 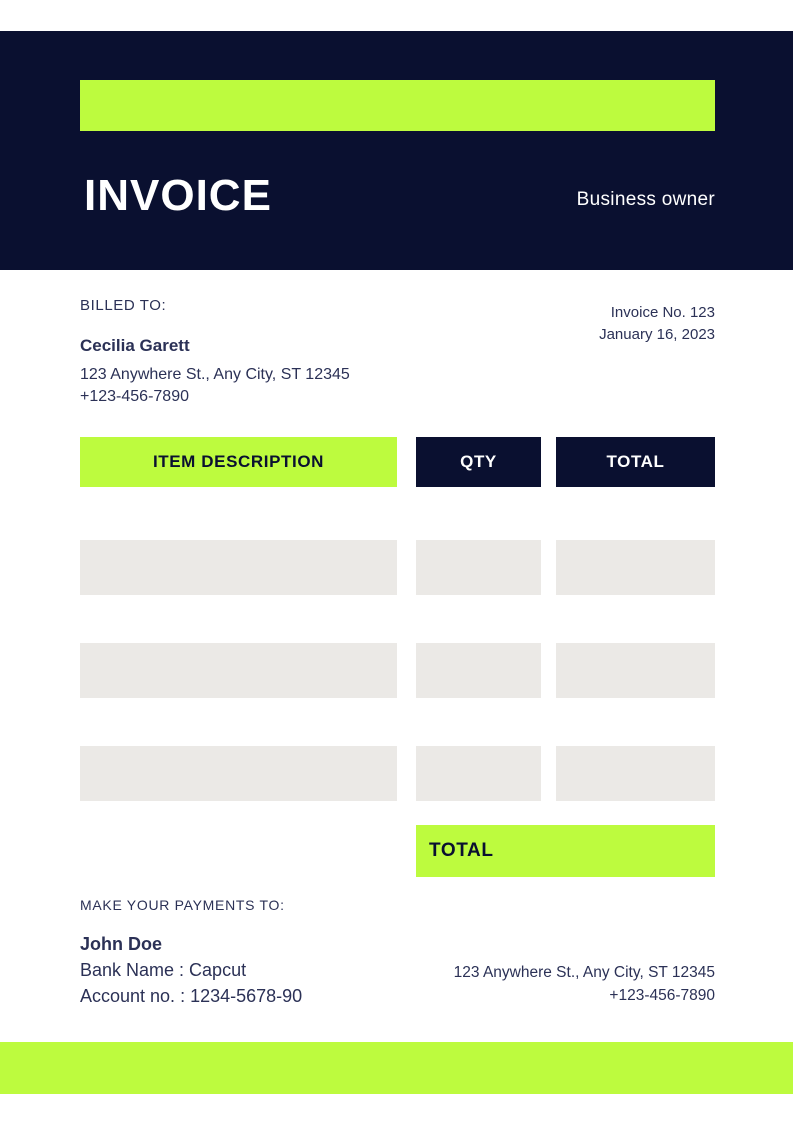 I want to click on footer-accent-bar, so click(x=396, y=1068).